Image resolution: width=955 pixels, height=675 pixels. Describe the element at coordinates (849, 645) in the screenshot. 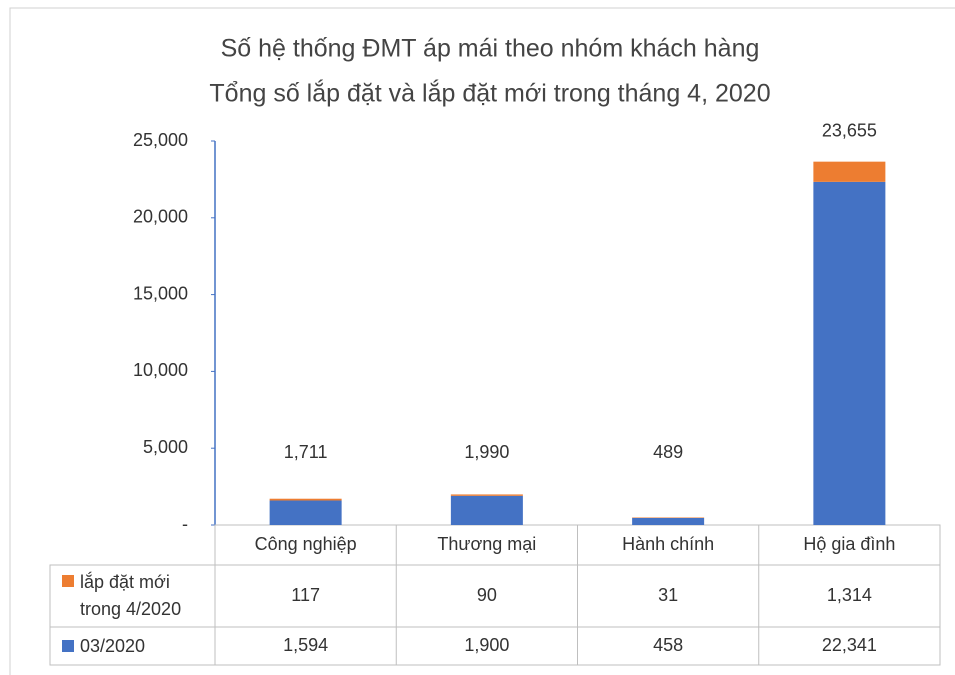

I see `table-value: 22,341` at that location.